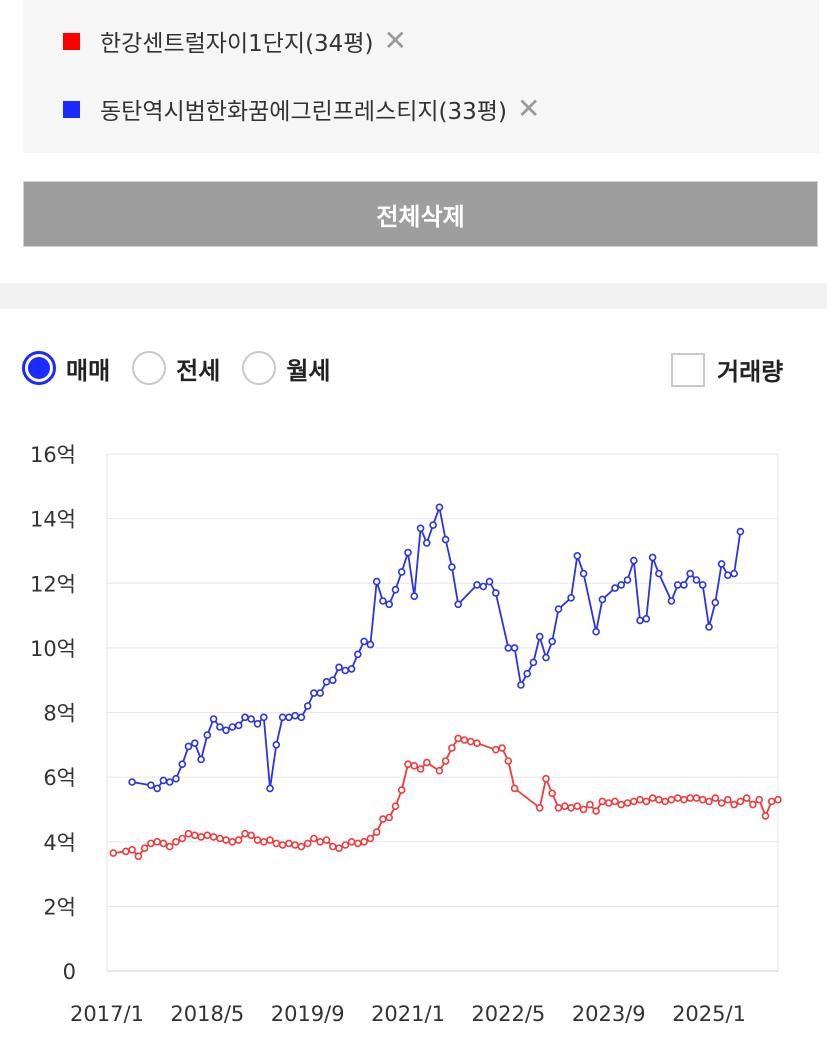 The image size is (827, 1048). What do you see at coordinates (59, 907) in the screenshot?
I see `y-tick-label: 2억` at bounding box center [59, 907].